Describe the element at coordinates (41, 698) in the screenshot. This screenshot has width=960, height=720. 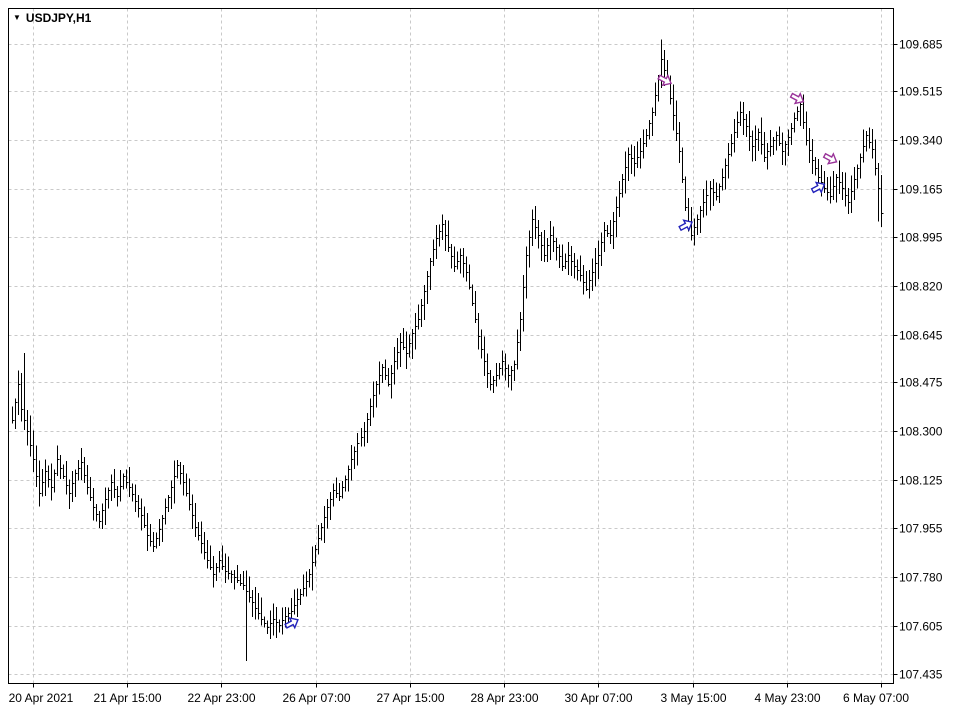
I see `time-tick-label: 20 Apr 2021` at that location.